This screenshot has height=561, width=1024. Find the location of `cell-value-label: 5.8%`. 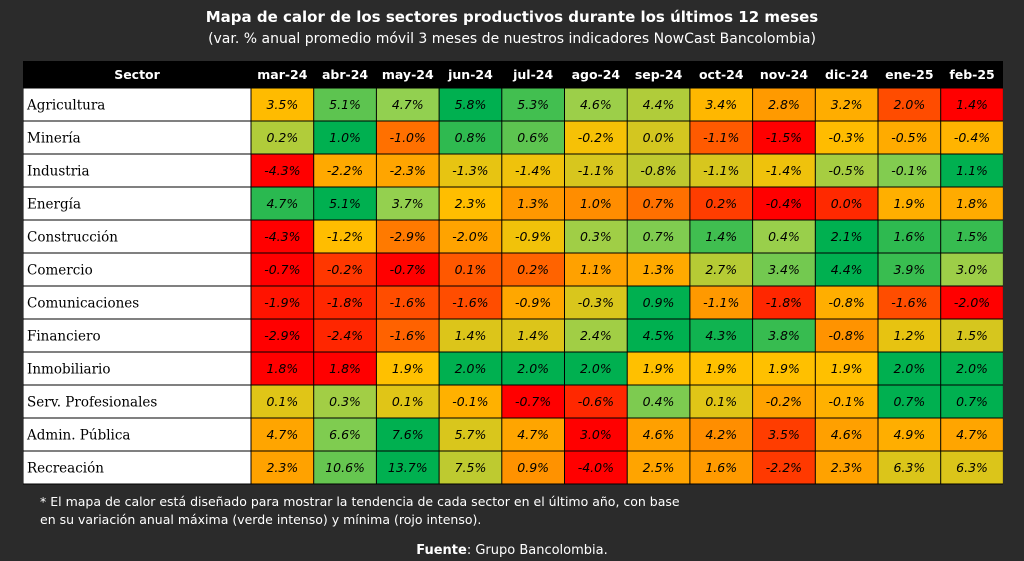

cell-value-label: 5.8% is located at coordinates (471, 104).